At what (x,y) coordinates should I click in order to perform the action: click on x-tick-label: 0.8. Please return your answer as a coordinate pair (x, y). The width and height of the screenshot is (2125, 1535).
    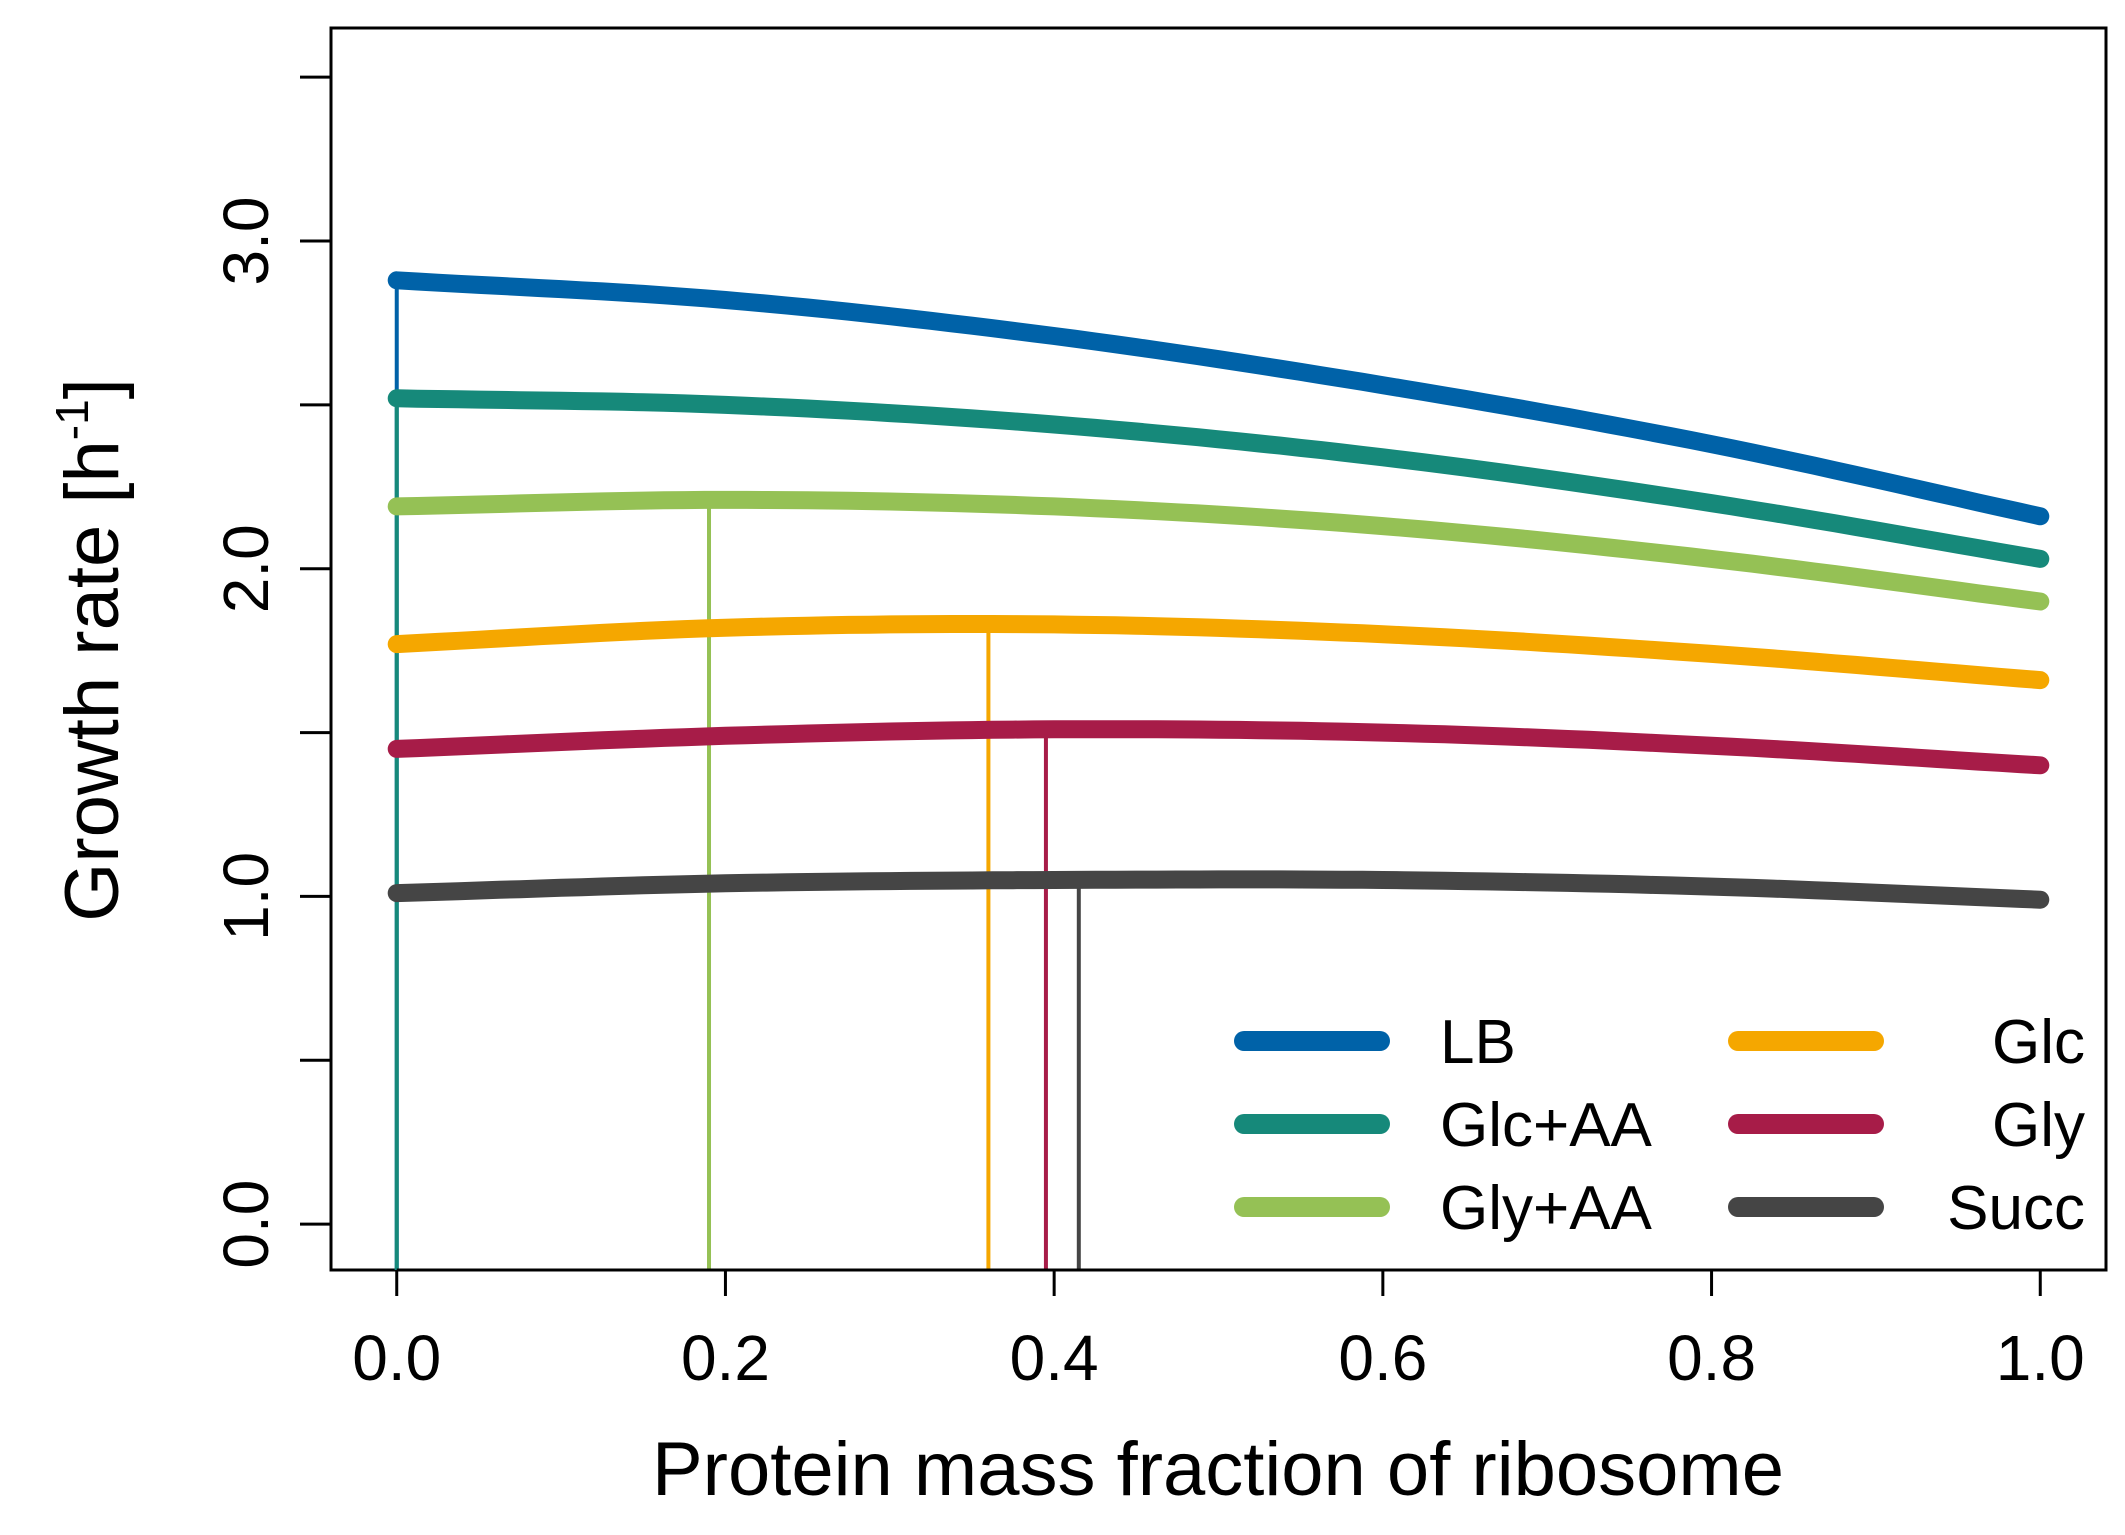
    Looking at the image, I should click on (1711, 1358).